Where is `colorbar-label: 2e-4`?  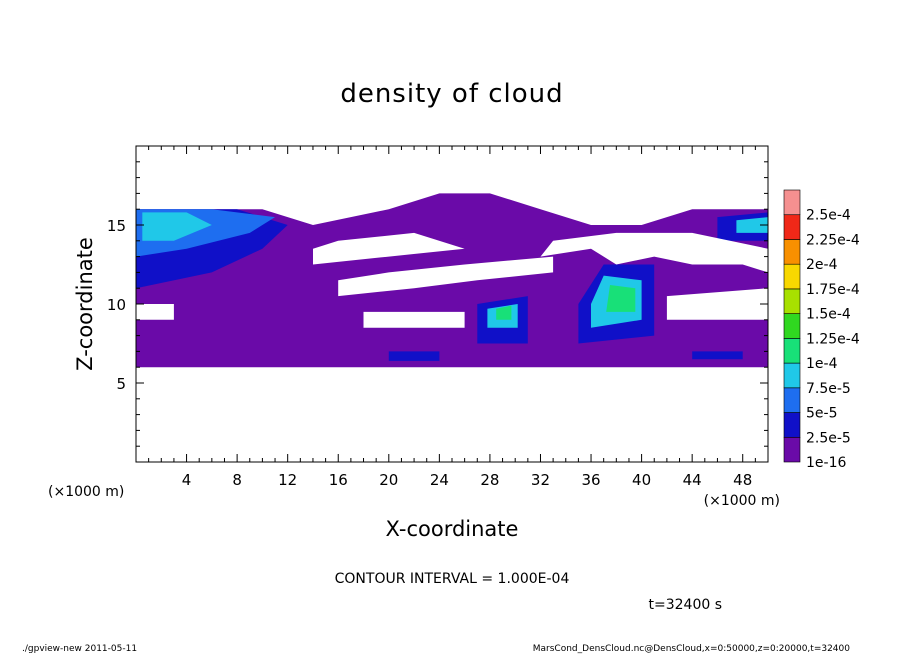 colorbar-label: 2e-4 is located at coordinates (822, 265).